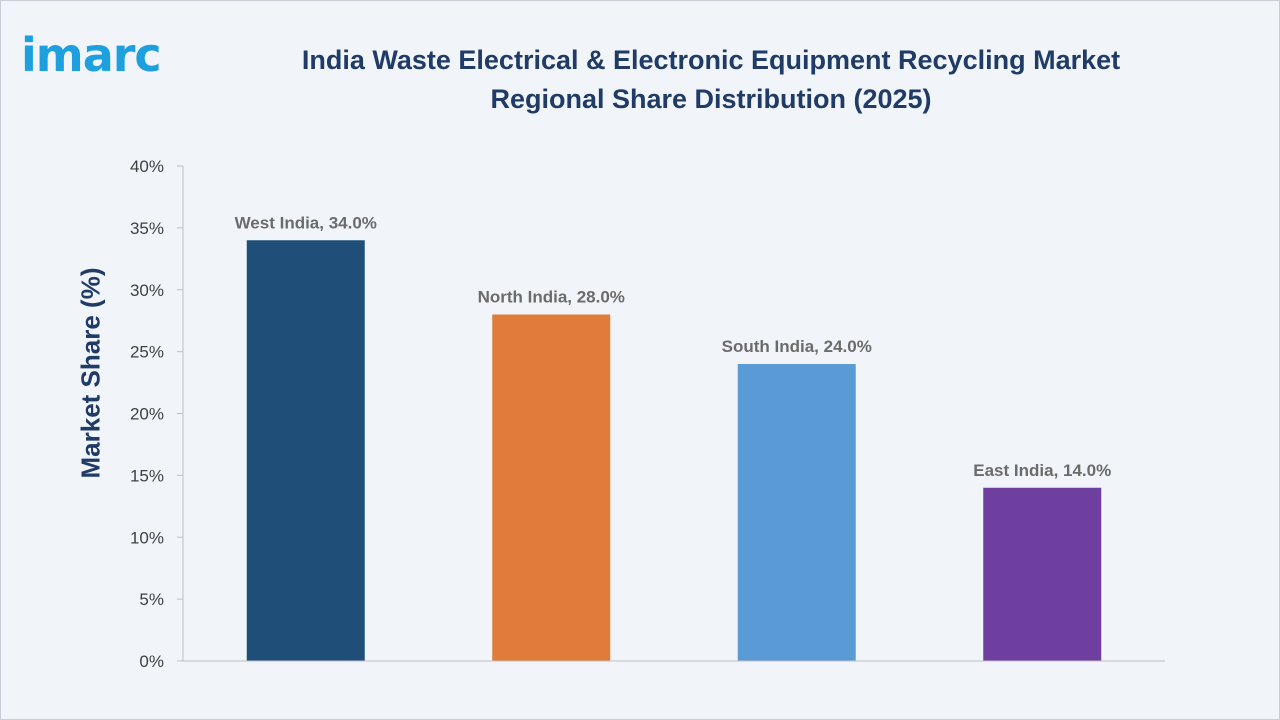 This screenshot has height=720, width=1280. What do you see at coordinates (147, 290) in the screenshot?
I see `y-tick-label: 30%` at bounding box center [147, 290].